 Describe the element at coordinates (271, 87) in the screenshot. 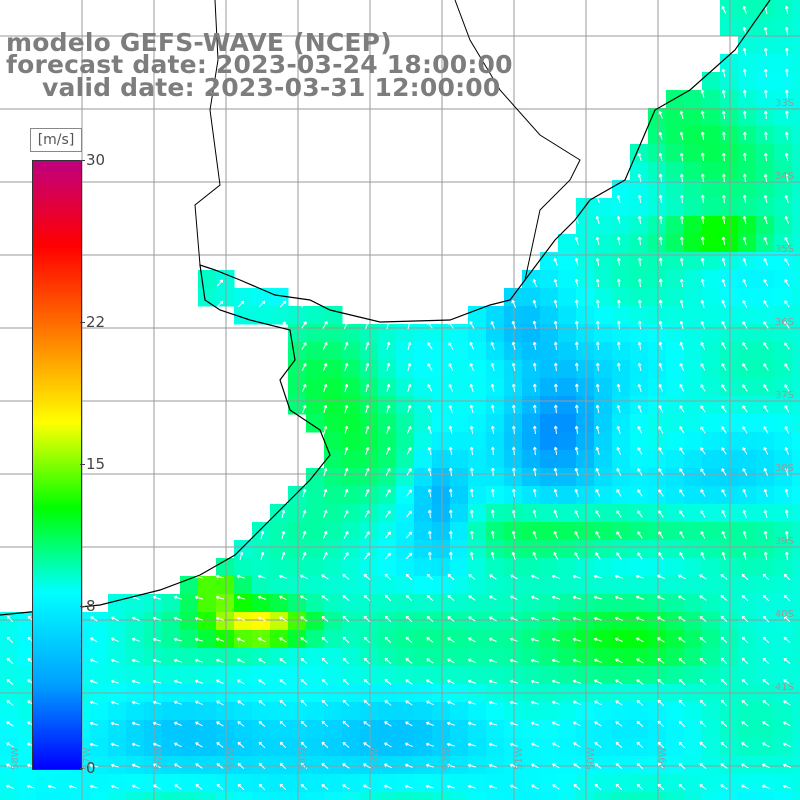

I see `valid-date: valid date: 2023-03-31 12:00:00` at that location.